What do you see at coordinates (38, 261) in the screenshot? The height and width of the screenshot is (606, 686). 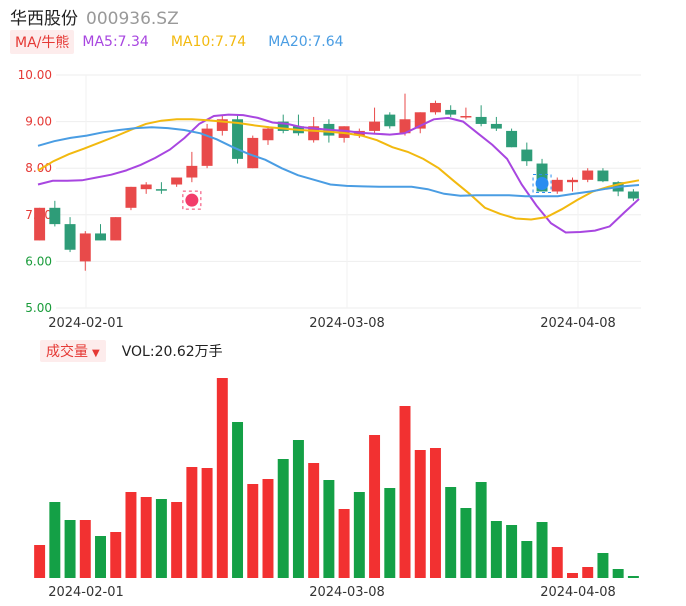 I see `y-tick-label: 6.00` at bounding box center [38, 261].